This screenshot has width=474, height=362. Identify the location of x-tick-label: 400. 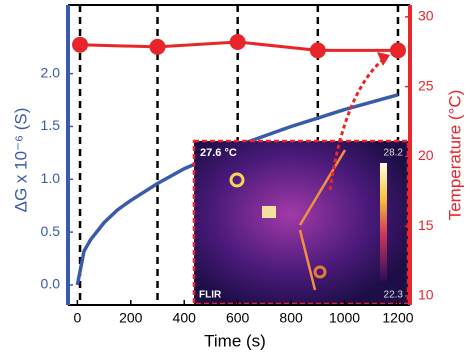
(185, 318).